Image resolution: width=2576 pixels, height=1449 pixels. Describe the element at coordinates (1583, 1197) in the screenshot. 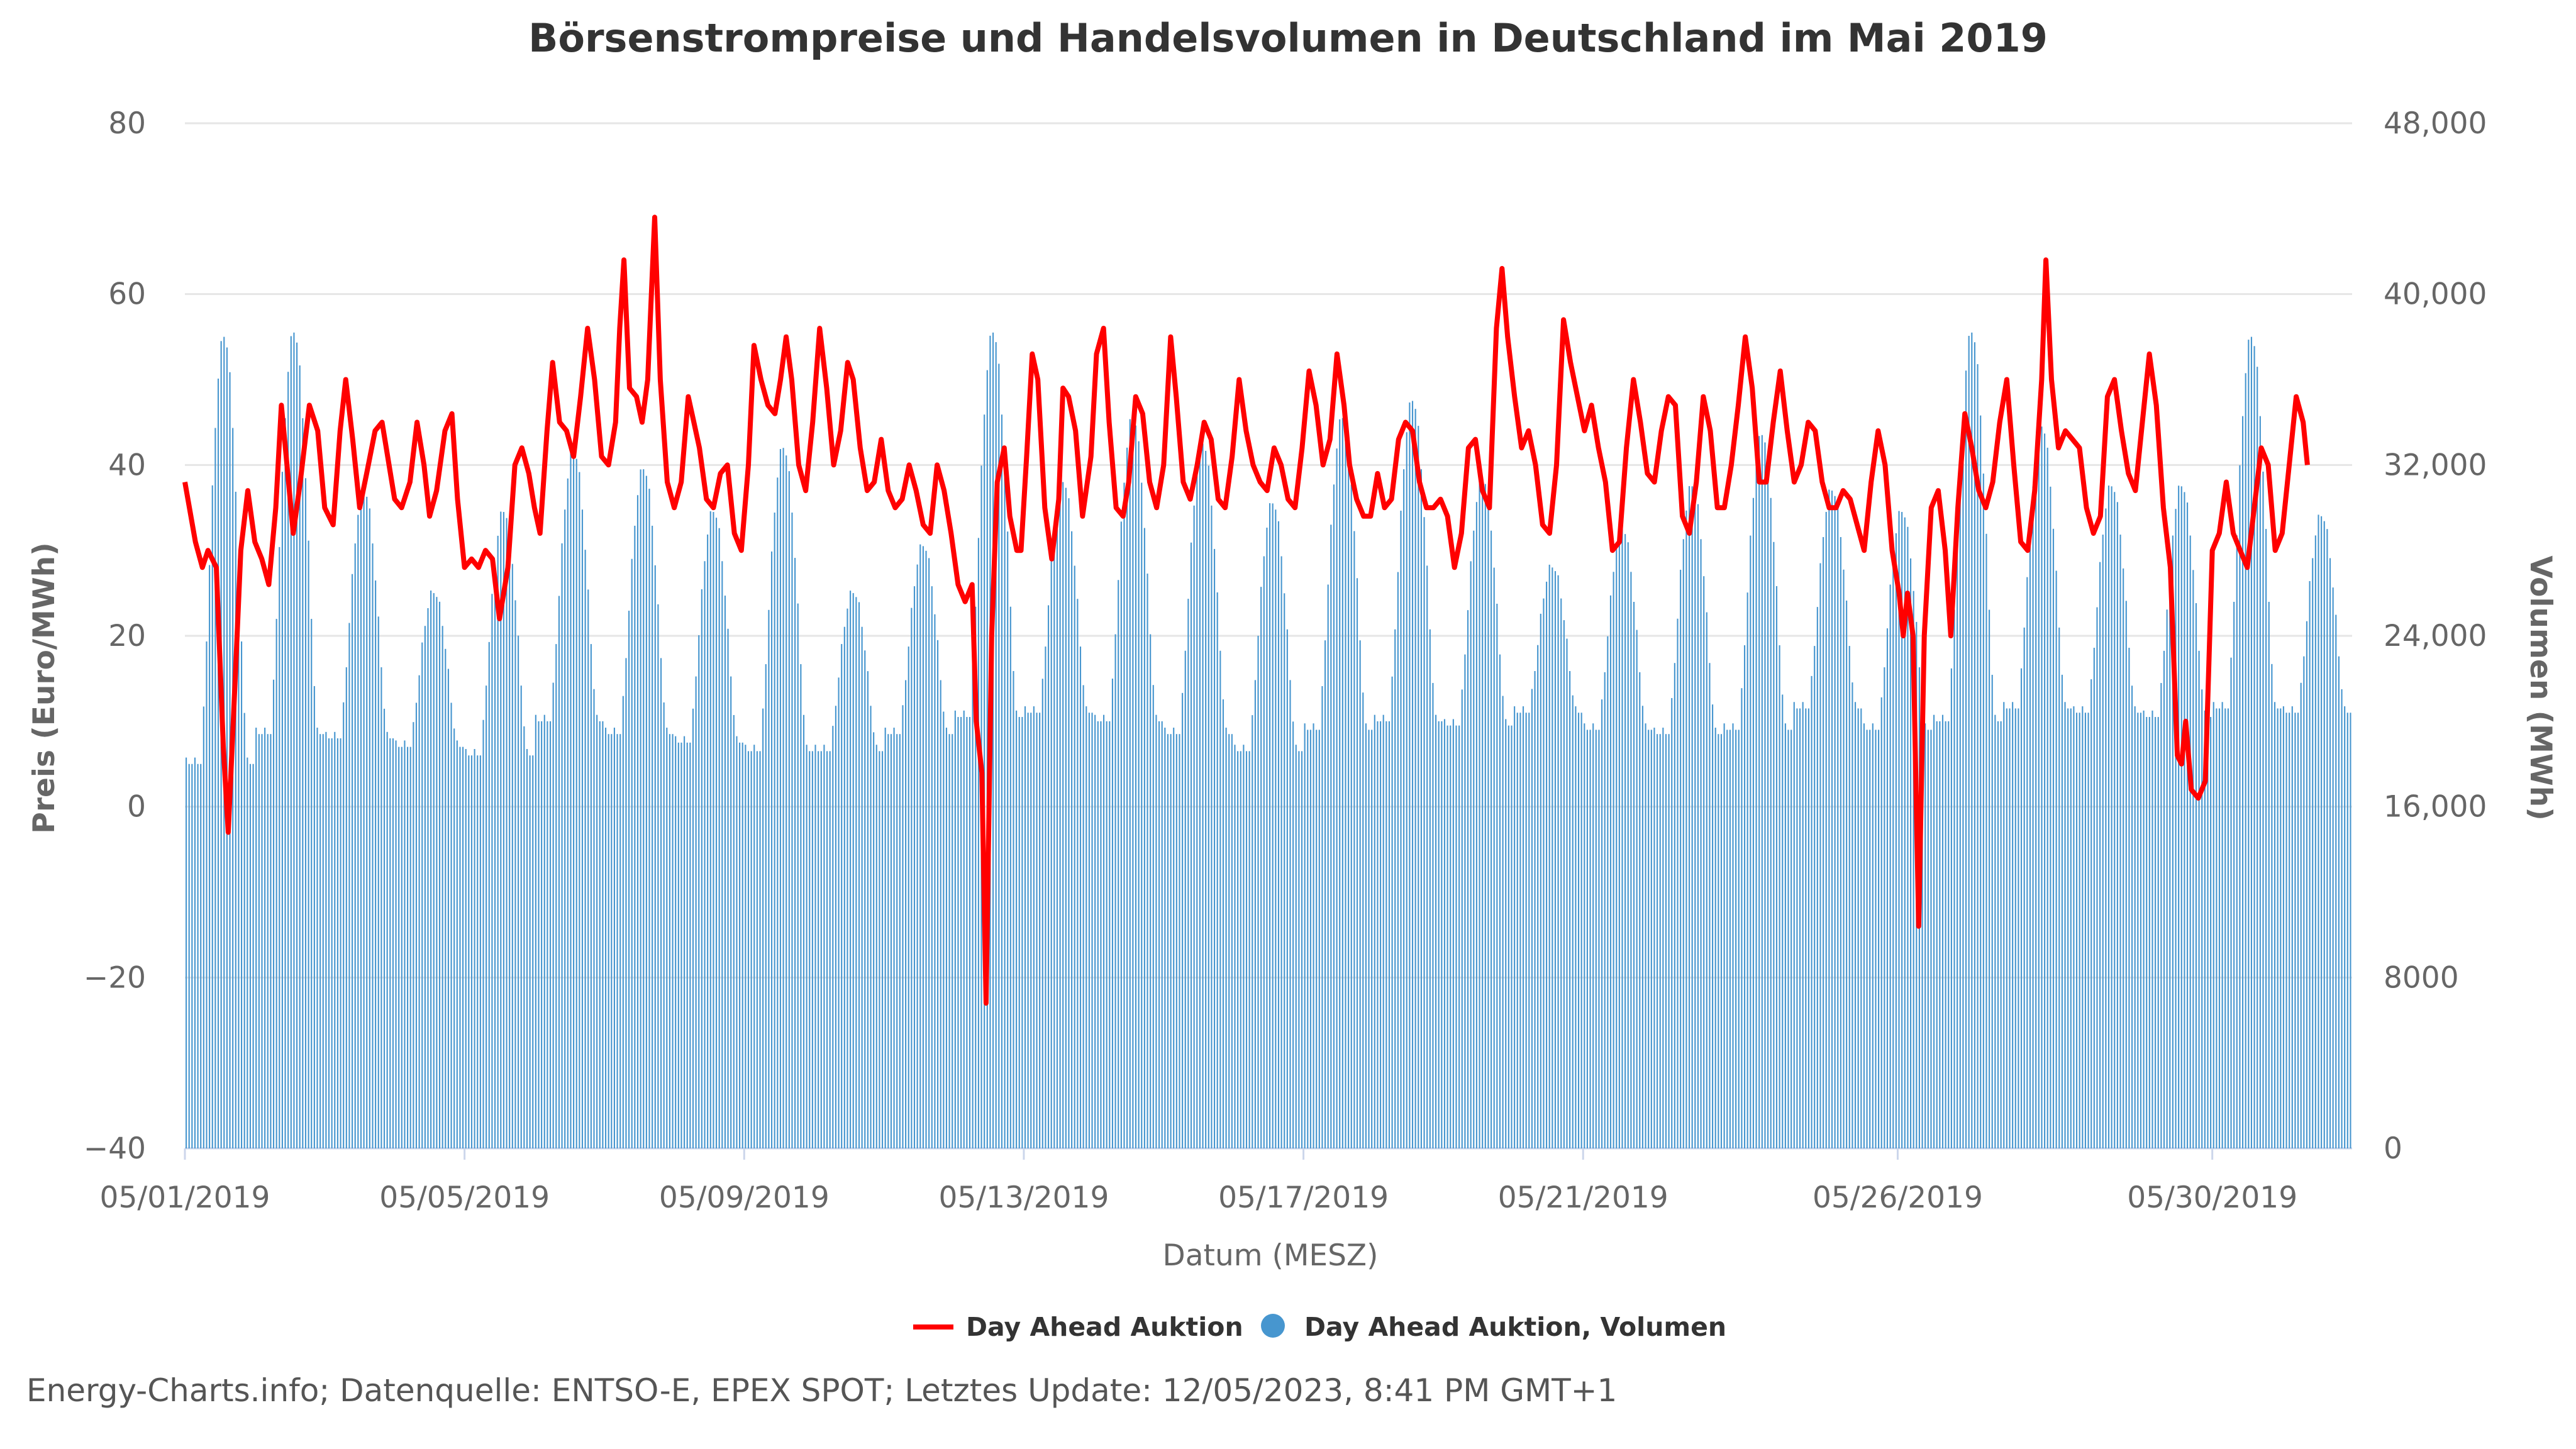

I see `x-tick-label: 05/21/2019` at that location.